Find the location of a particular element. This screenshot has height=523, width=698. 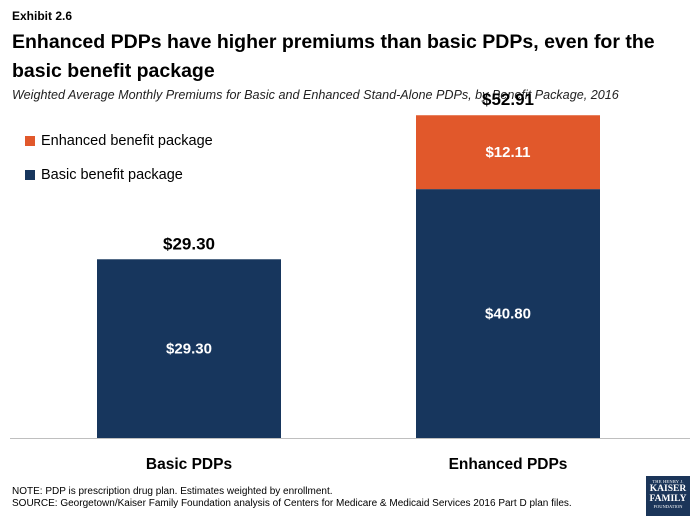

exhibit-label: Exhibit 2.6 is located at coordinates (42, 16).